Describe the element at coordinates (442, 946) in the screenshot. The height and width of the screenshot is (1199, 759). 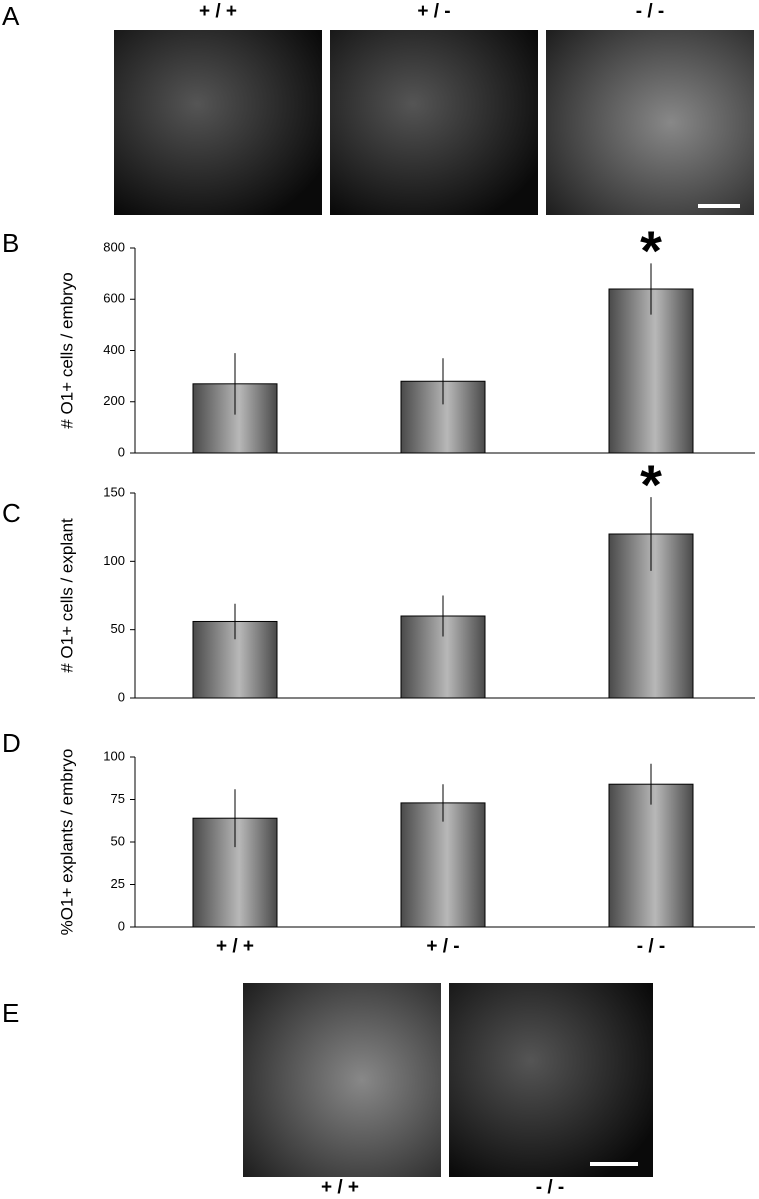
I see `x-tick-label: + / -` at that location.